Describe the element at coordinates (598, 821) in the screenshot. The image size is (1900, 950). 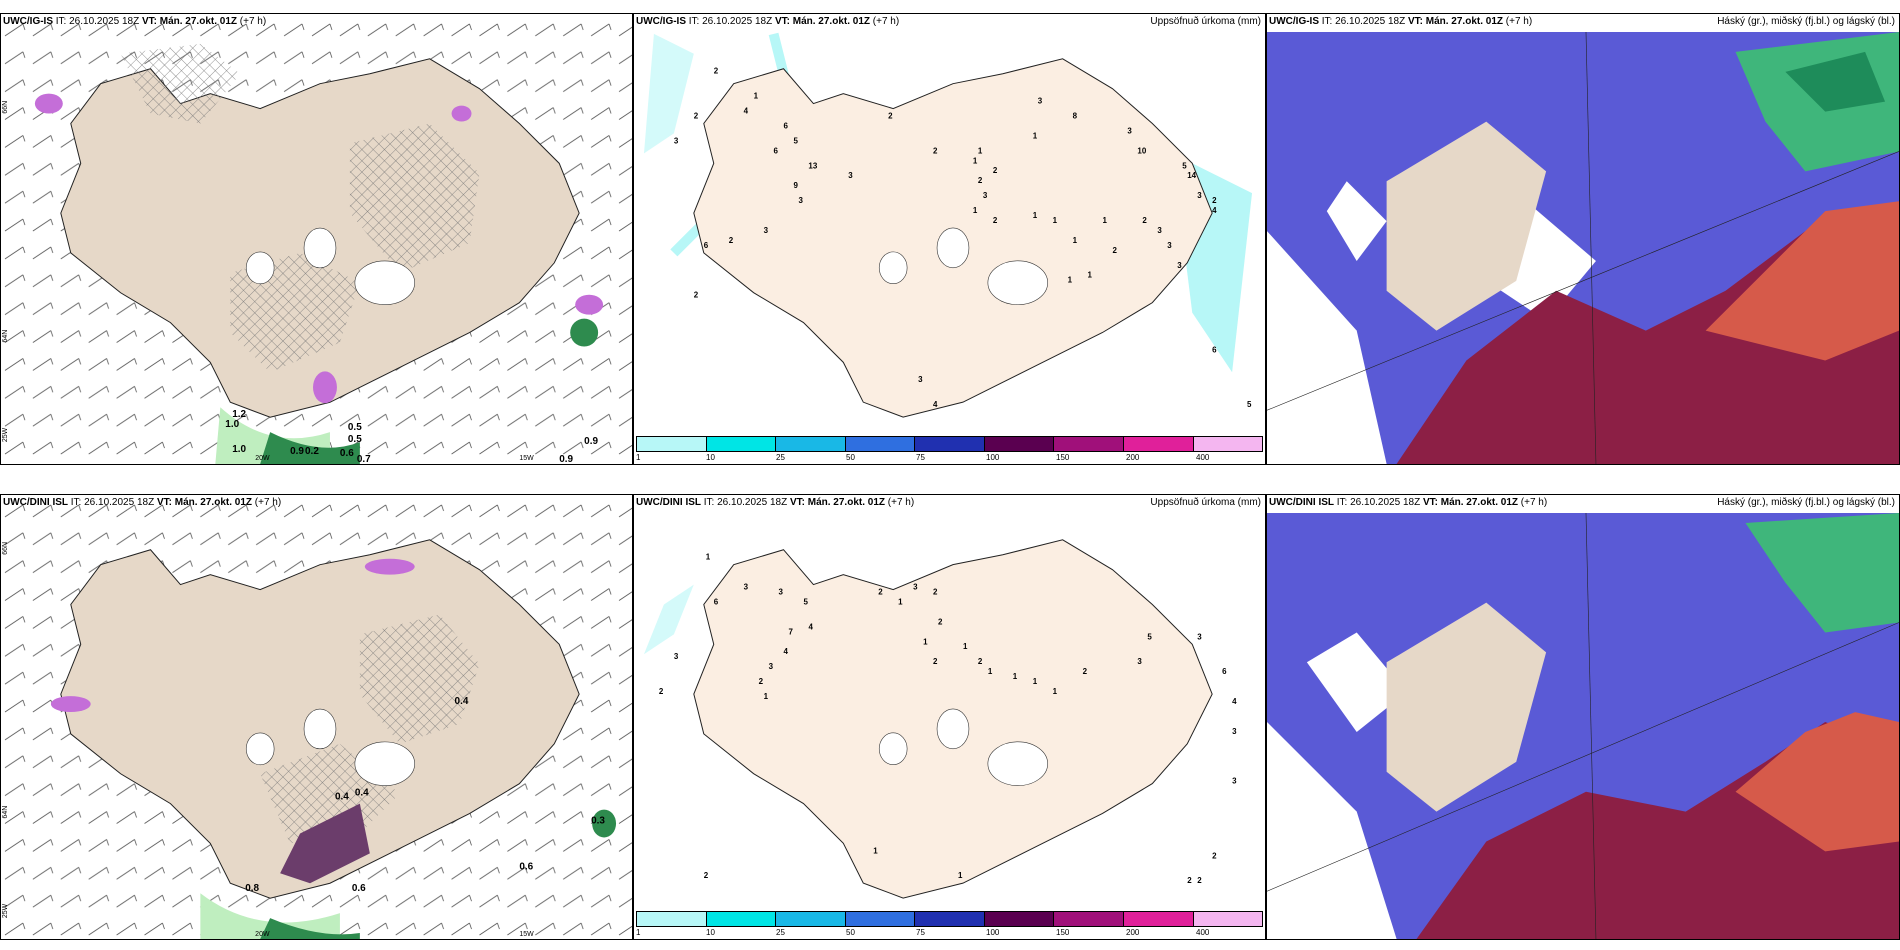
I see `svg-text: 0.3` at that location.